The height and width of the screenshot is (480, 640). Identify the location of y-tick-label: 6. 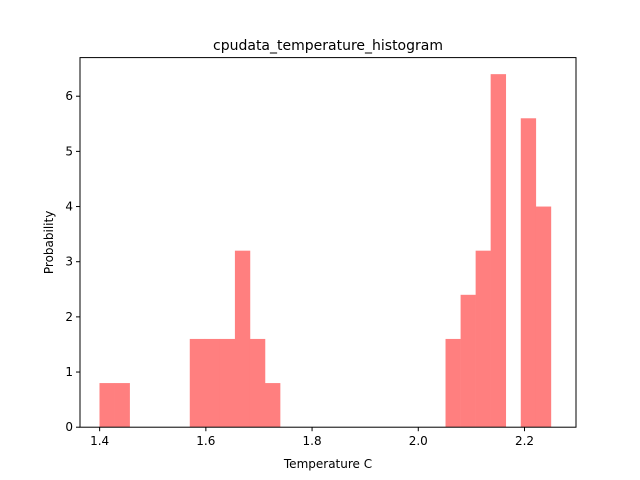
(69, 96).